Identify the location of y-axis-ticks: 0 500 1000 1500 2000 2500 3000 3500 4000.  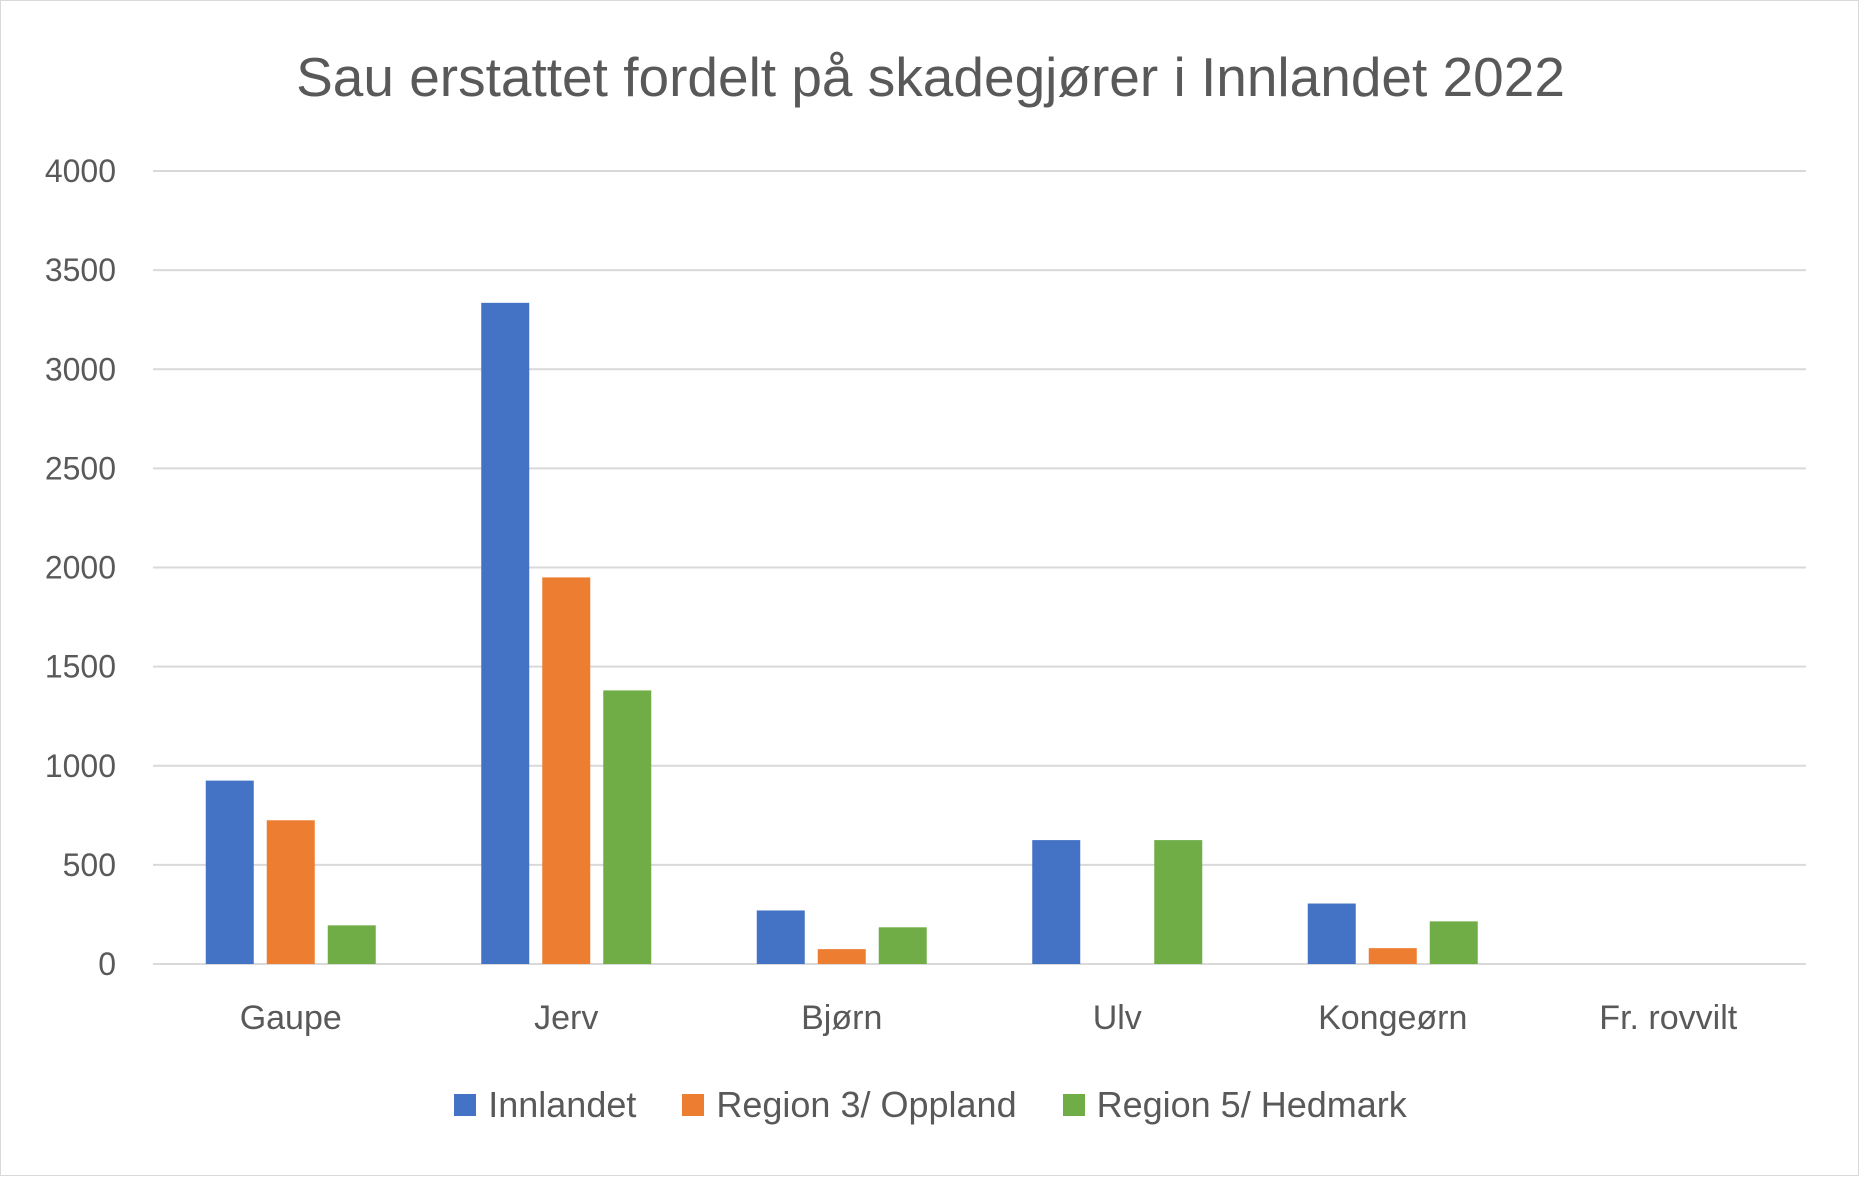
(80, 567).